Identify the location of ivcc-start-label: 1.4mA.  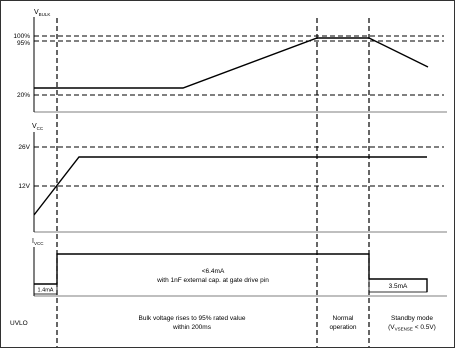
(46, 291).